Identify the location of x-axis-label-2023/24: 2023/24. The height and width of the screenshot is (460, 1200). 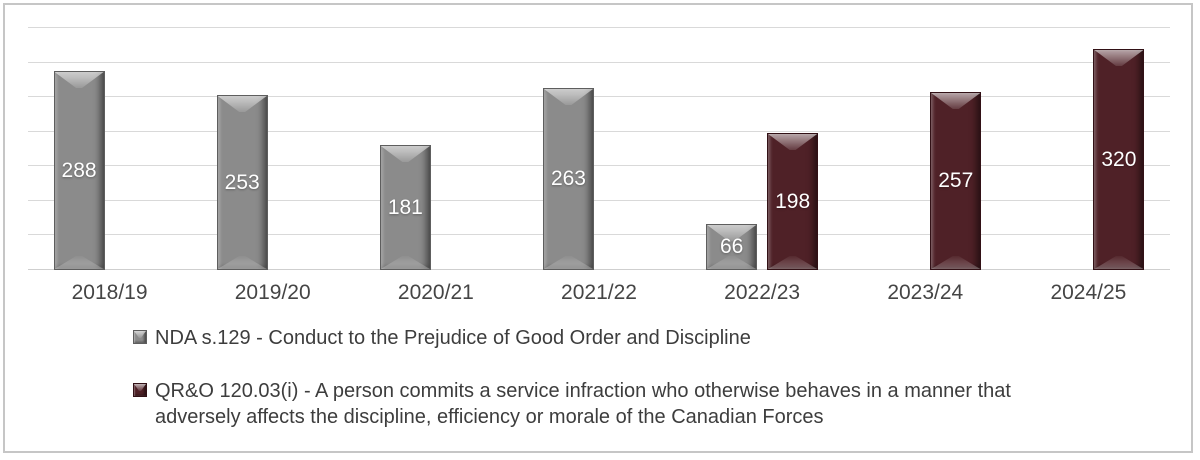
(925, 292).